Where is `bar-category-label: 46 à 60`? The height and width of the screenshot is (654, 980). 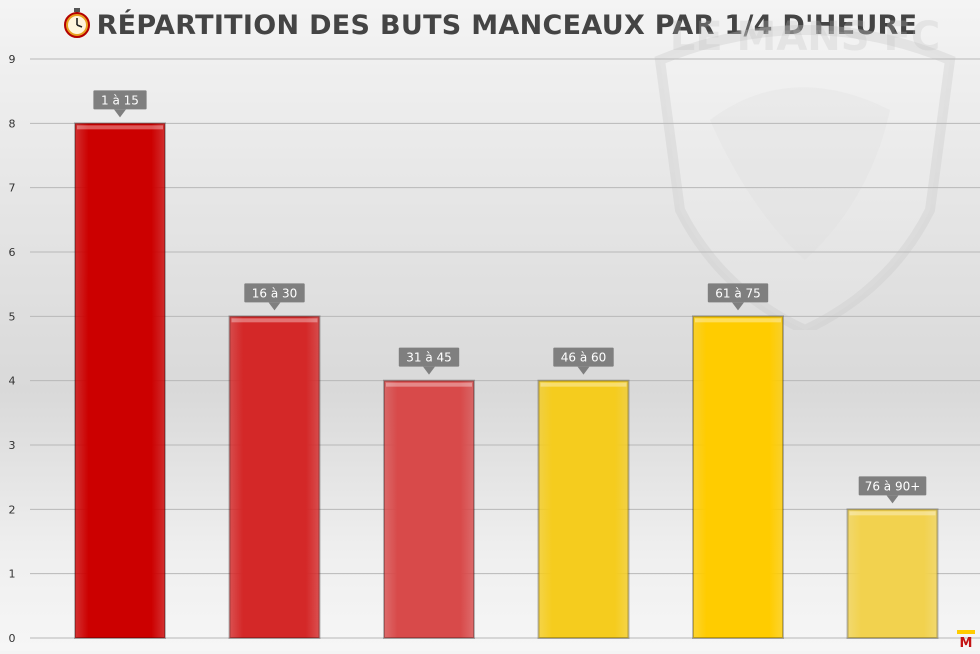 bar-category-label: 46 à 60 is located at coordinates (584, 358).